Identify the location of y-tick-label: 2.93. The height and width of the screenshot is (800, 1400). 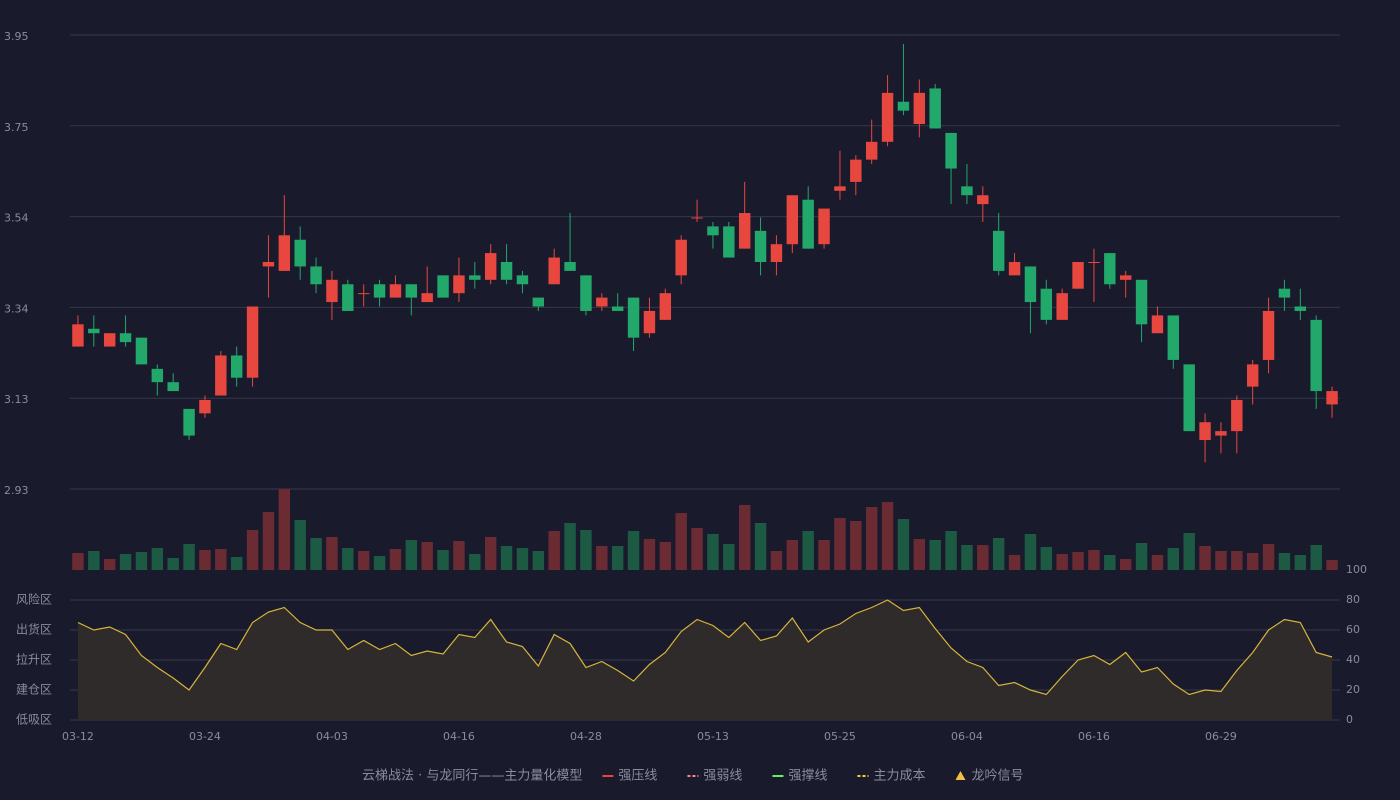
(16, 490).